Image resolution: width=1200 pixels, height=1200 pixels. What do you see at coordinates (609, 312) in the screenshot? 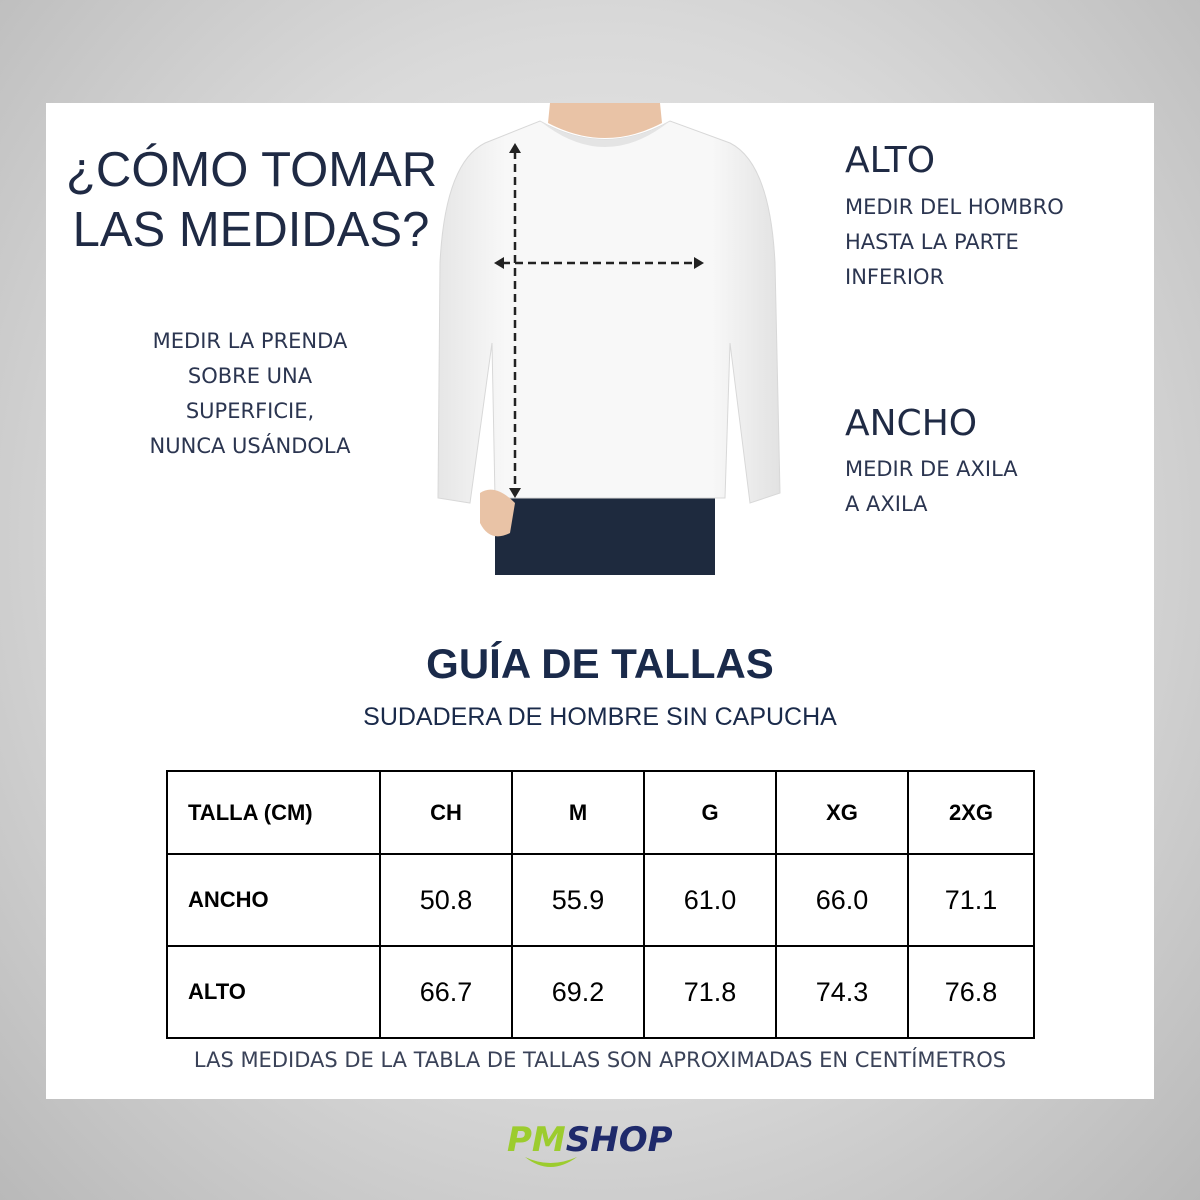
I see `sweatshirt` at bounding box center [609, 312].